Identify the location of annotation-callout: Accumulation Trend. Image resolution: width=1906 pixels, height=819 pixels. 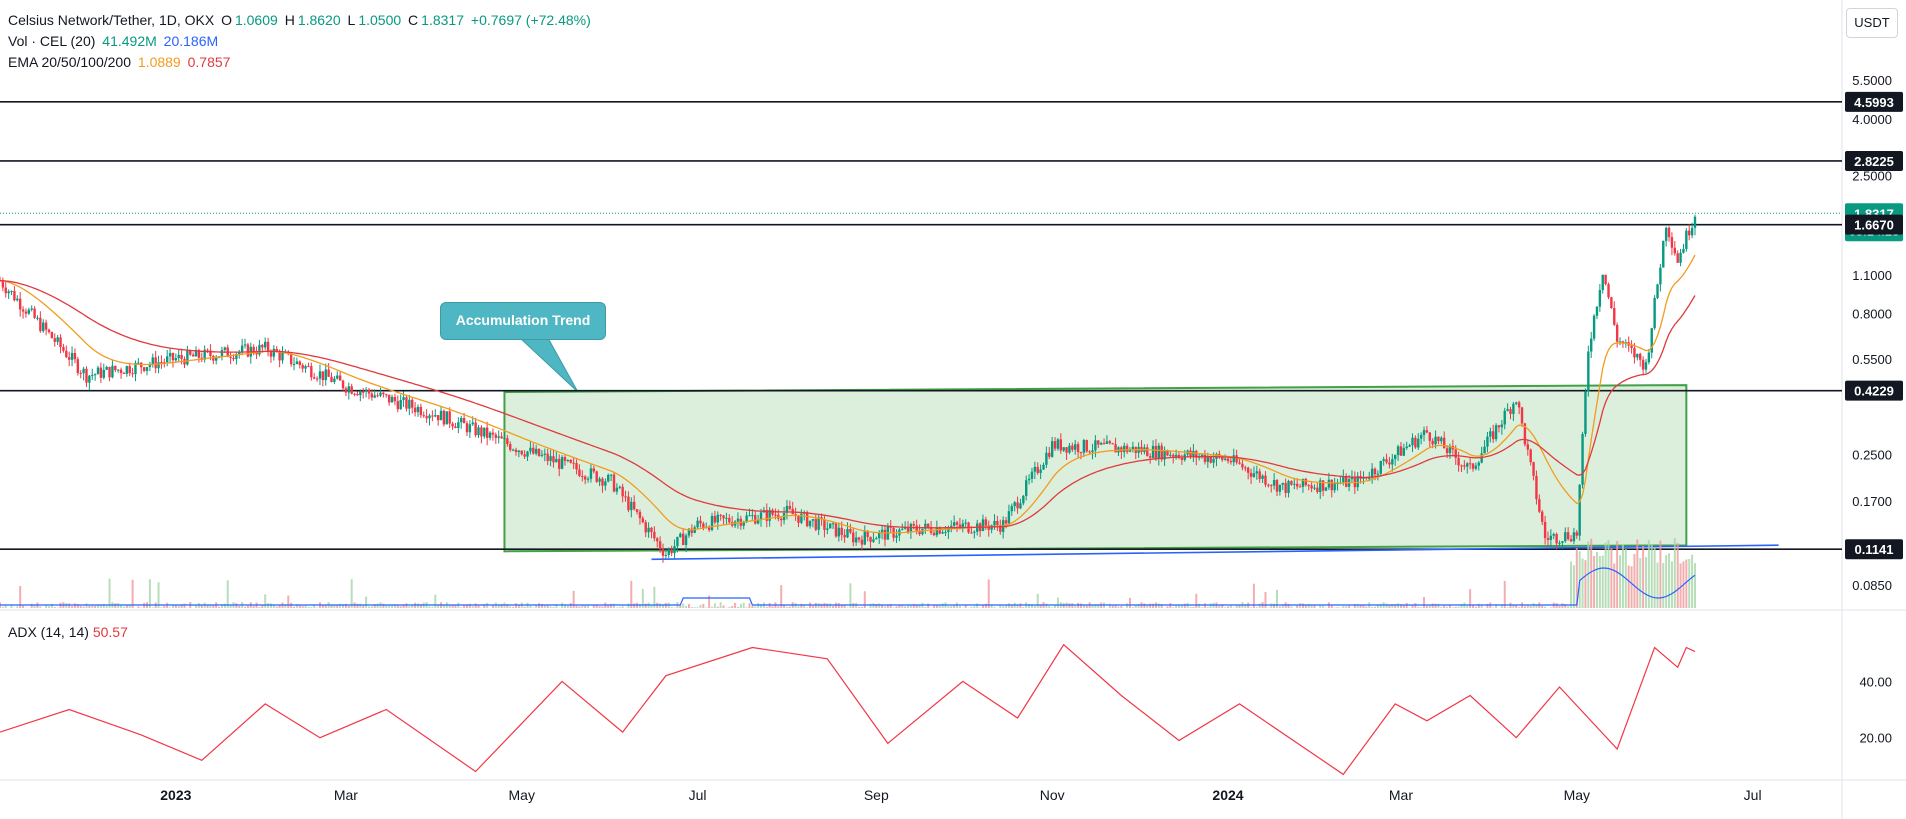
(523, 321).